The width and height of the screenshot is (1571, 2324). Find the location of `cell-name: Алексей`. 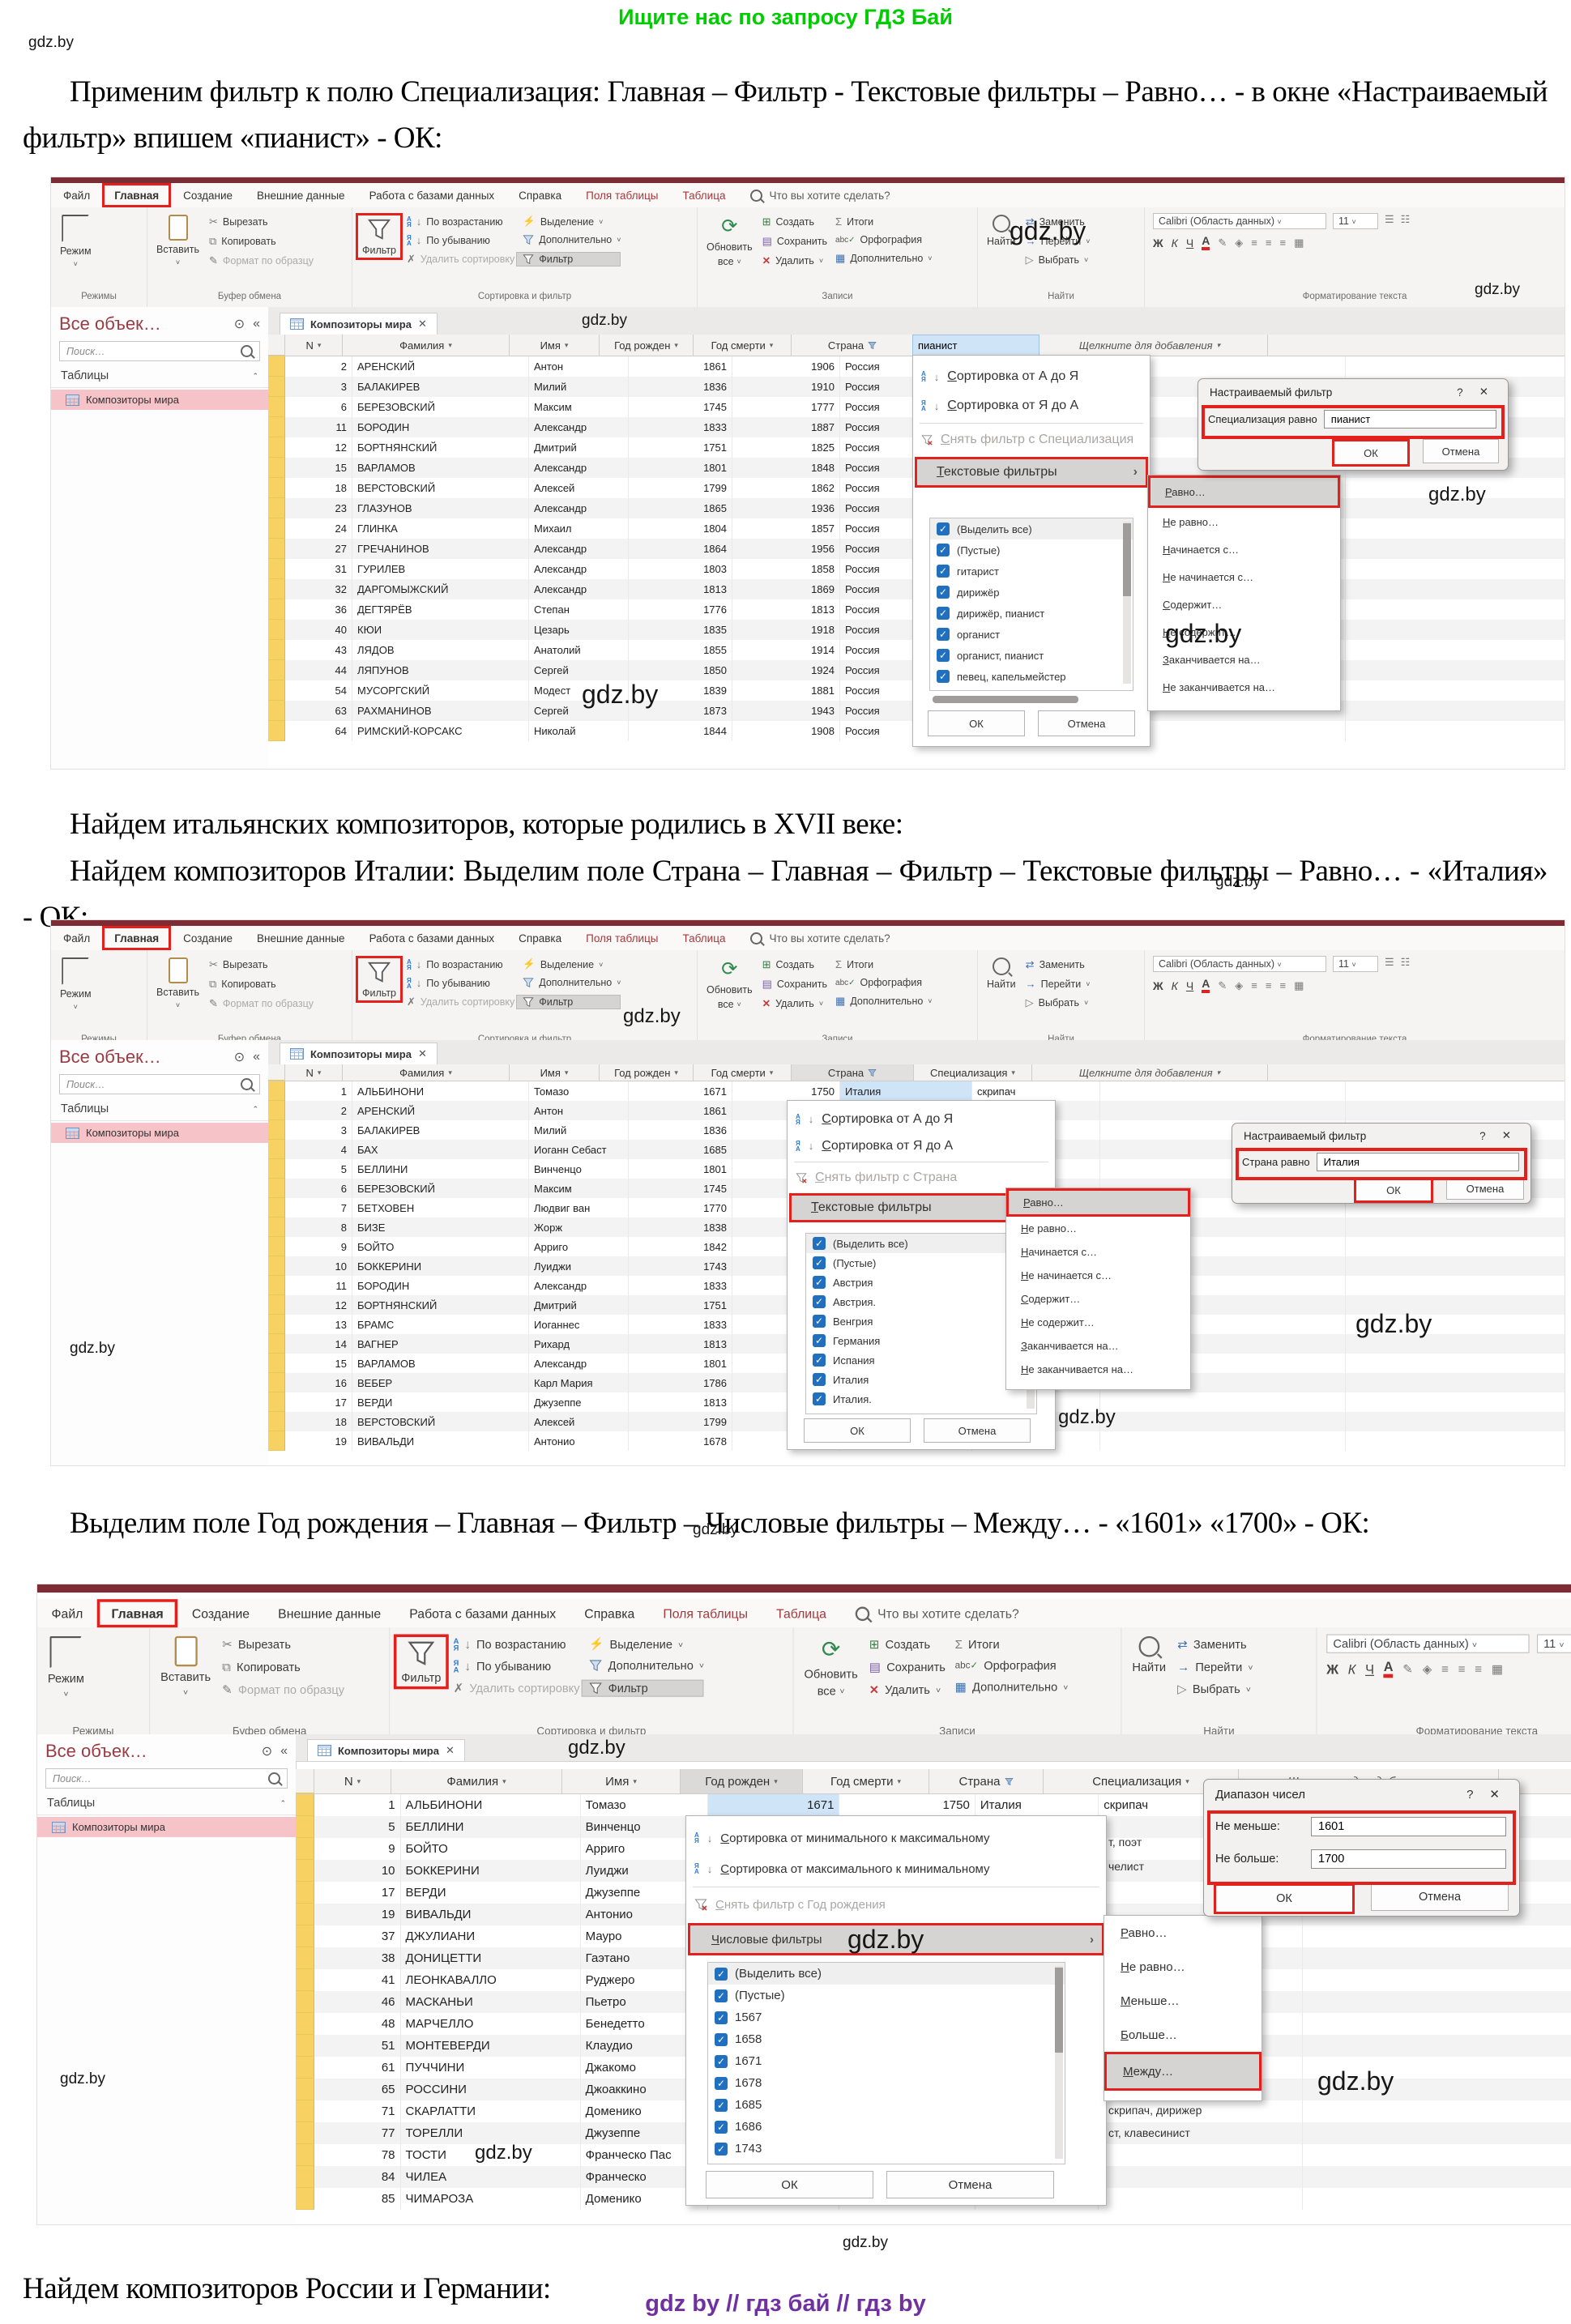

cell-name: Алексей is located at coordinates (579, 1421).